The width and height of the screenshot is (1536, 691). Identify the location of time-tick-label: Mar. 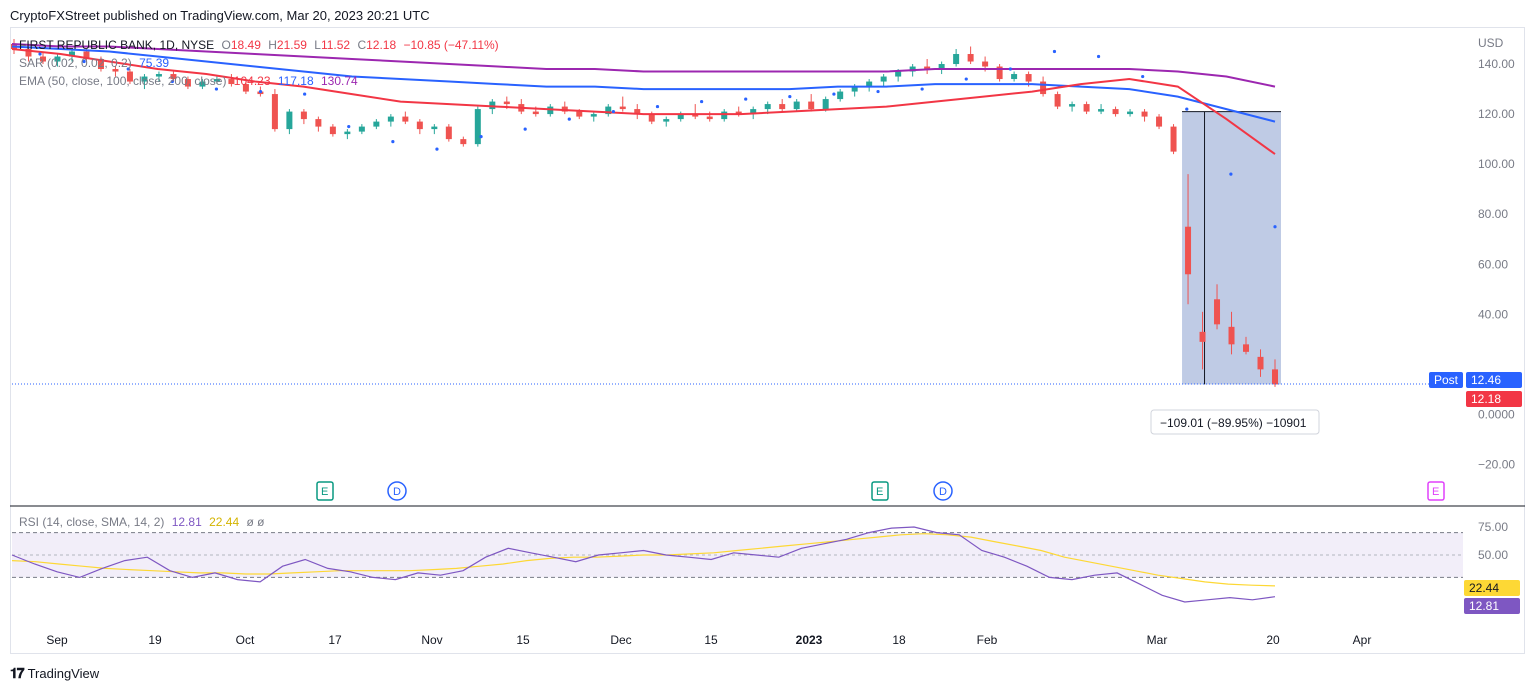
(1157, 640).